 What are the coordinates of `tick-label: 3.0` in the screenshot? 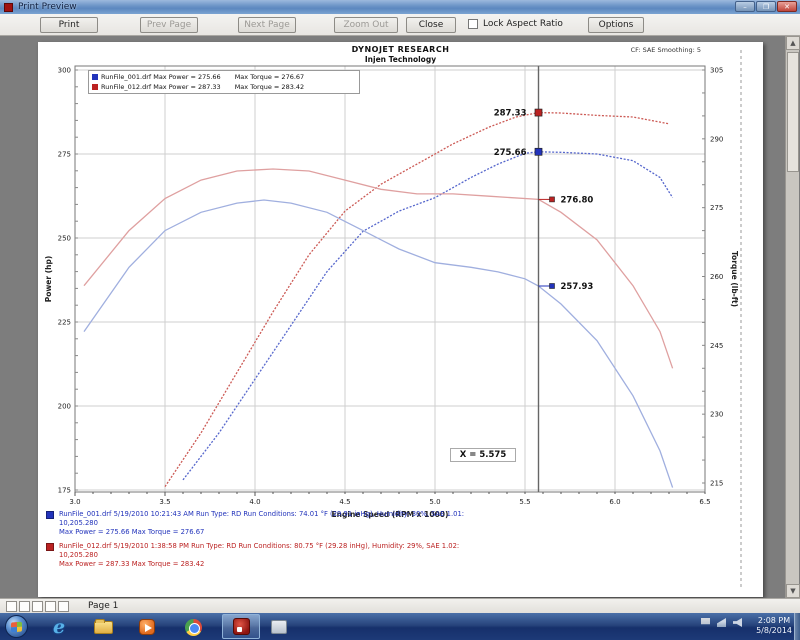 It's located at (74, 502).